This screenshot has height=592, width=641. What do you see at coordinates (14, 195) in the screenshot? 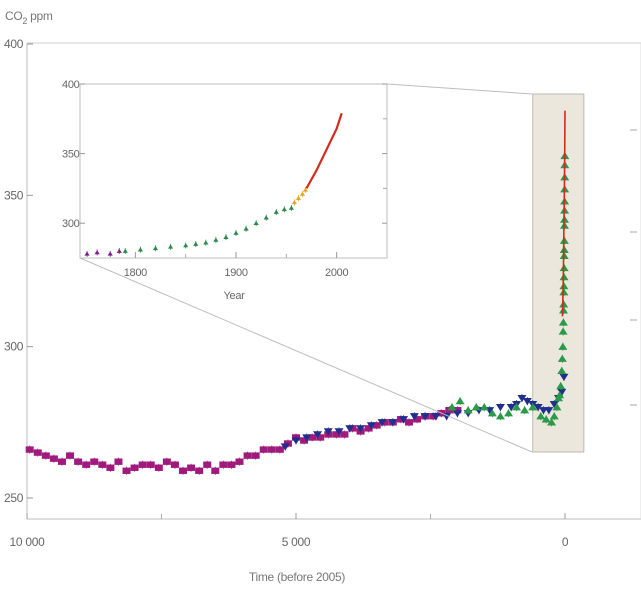
I see `y-tick-label: 350` at bounding box center [14, 195].